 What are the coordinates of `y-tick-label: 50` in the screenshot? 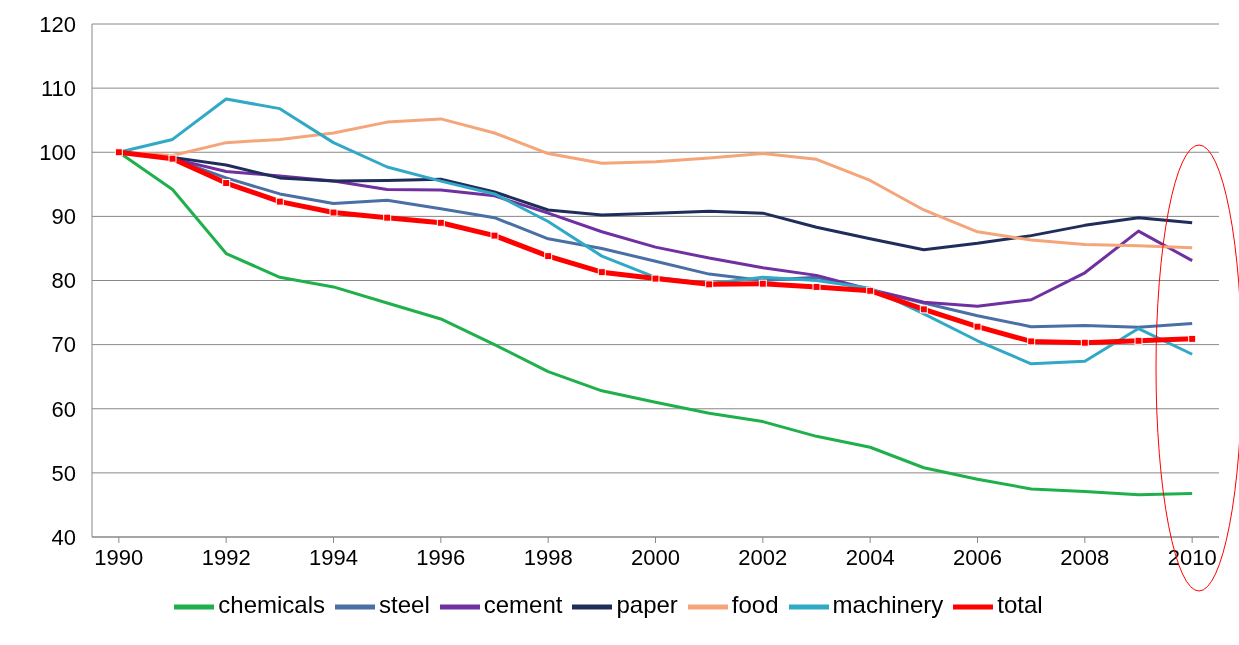 It's located at (63, 473).